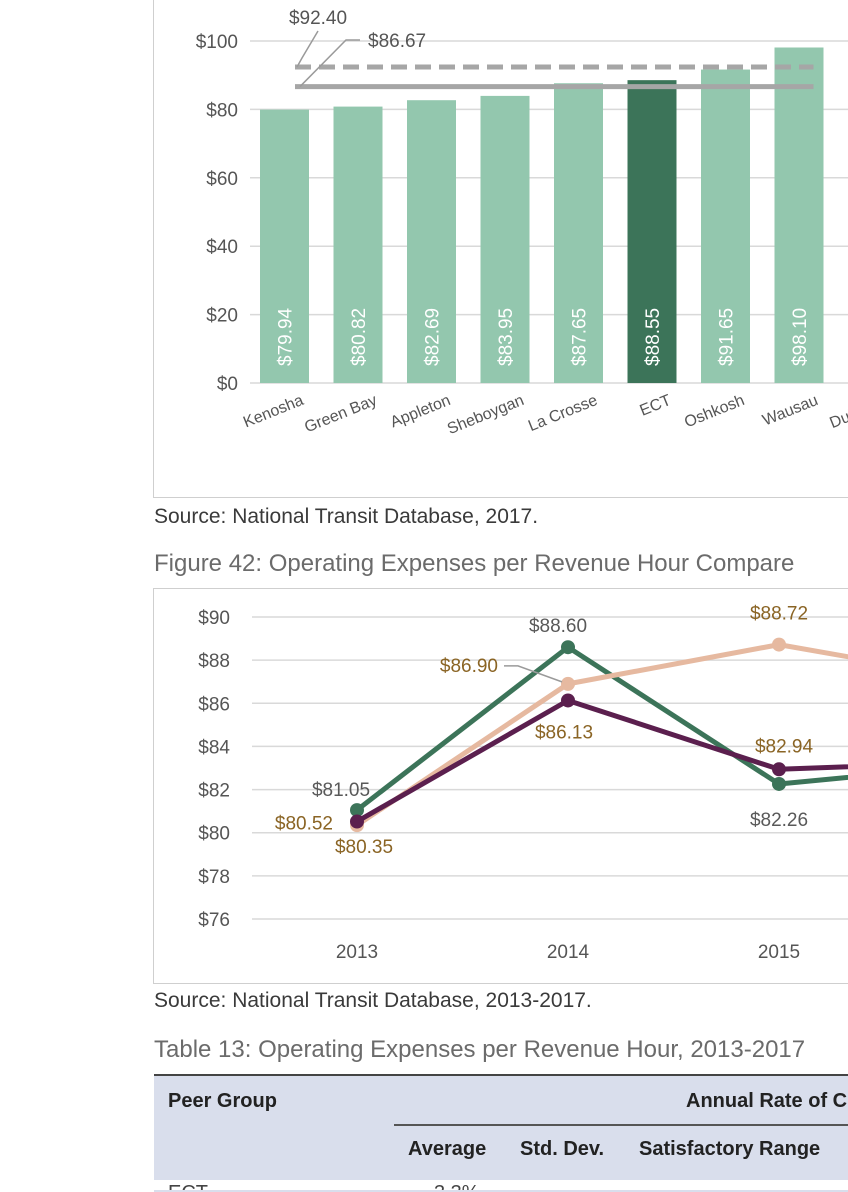 The image size is (848, 1192). What do you see at coordinates (558, 626) in the screenshot?
I see `data-label: $88.60` at bounding box center [558, 626].